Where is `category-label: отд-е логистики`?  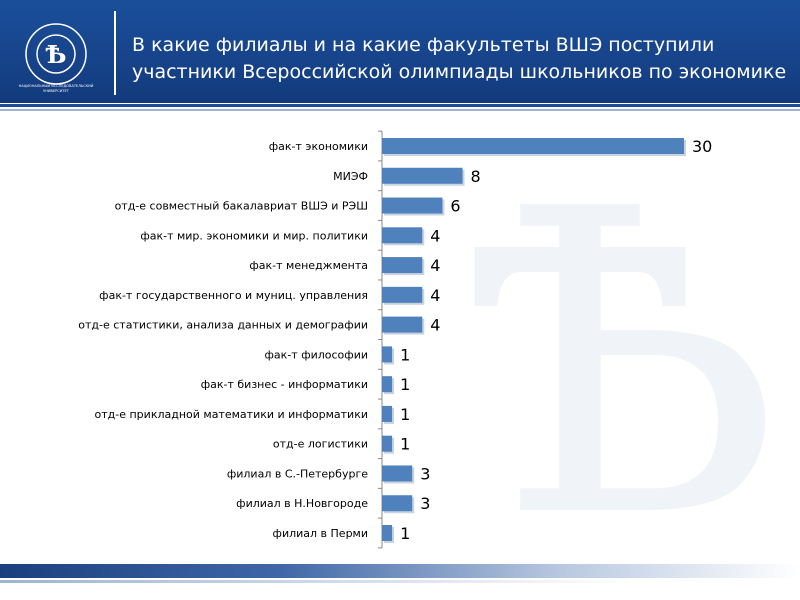
category-label: отд-е логистики is located at coordinates (320, 444).